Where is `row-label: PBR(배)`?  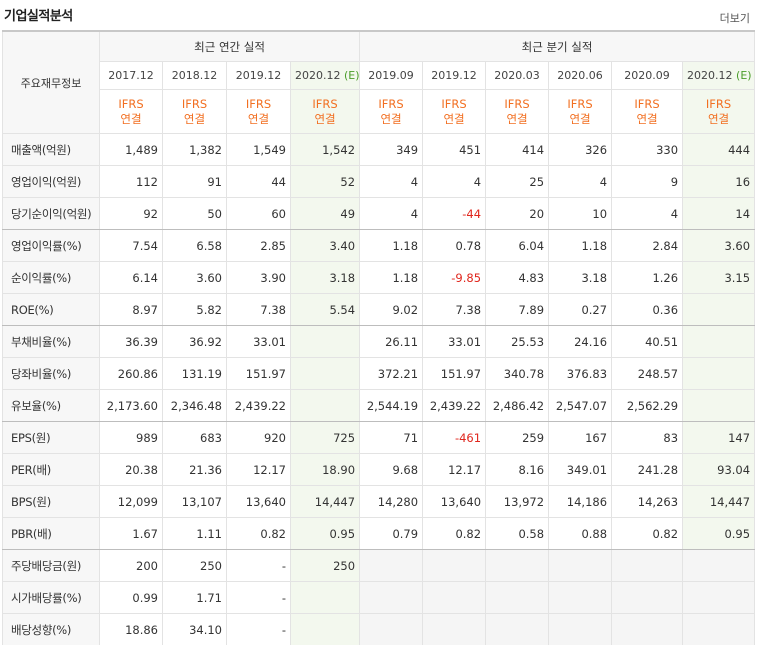
row-label: PBR(배) is located at coordinates (51, 533).